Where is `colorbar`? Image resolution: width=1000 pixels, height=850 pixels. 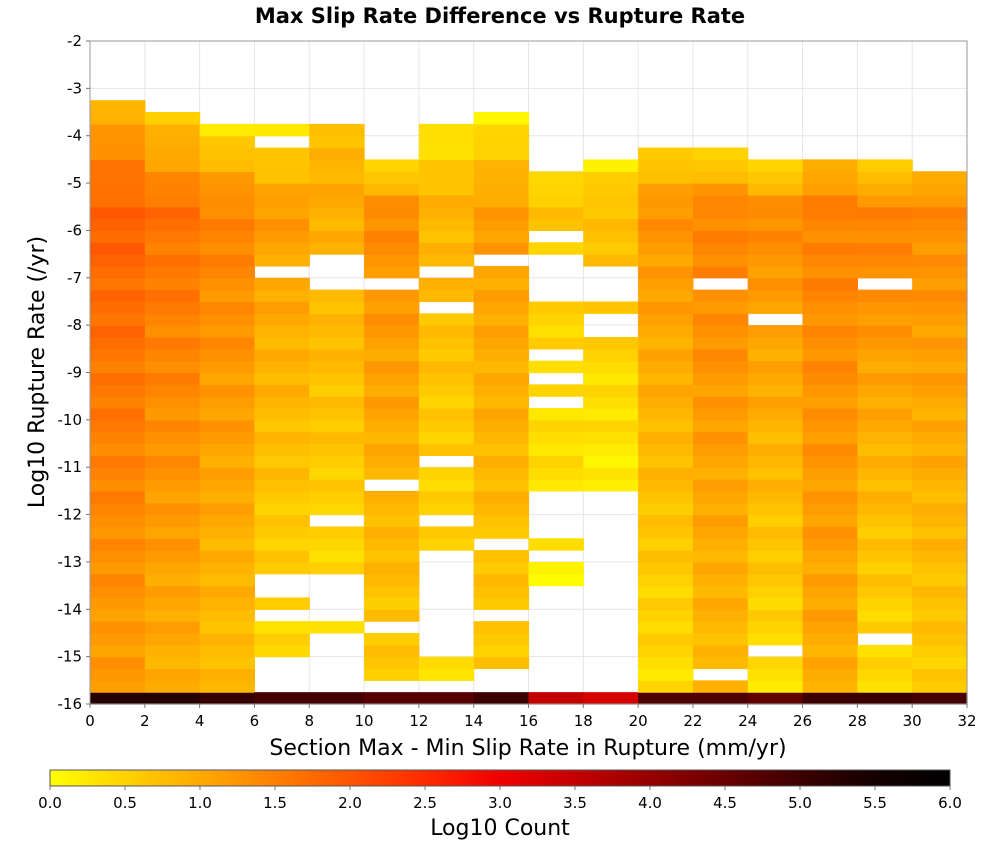 colorbar is located at coordinates (500, 778).